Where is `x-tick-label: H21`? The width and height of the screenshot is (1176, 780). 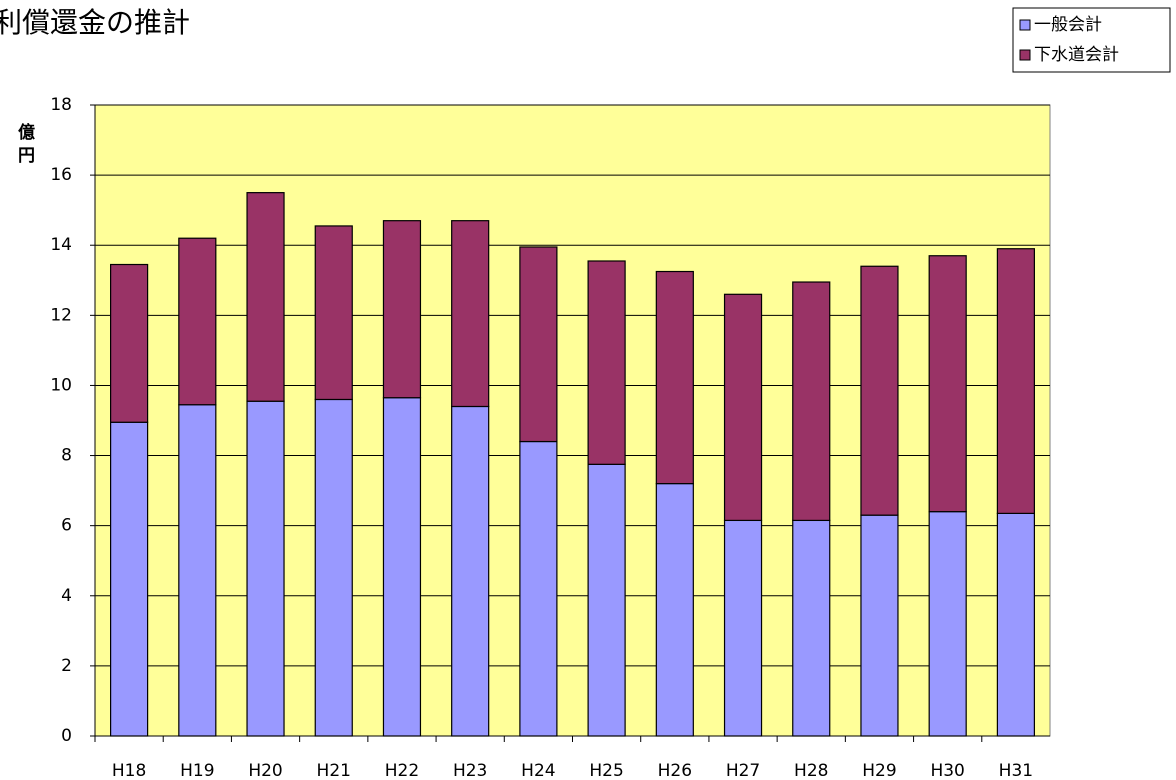
x-tick-label: H21 is located at coordinates (334, 770).